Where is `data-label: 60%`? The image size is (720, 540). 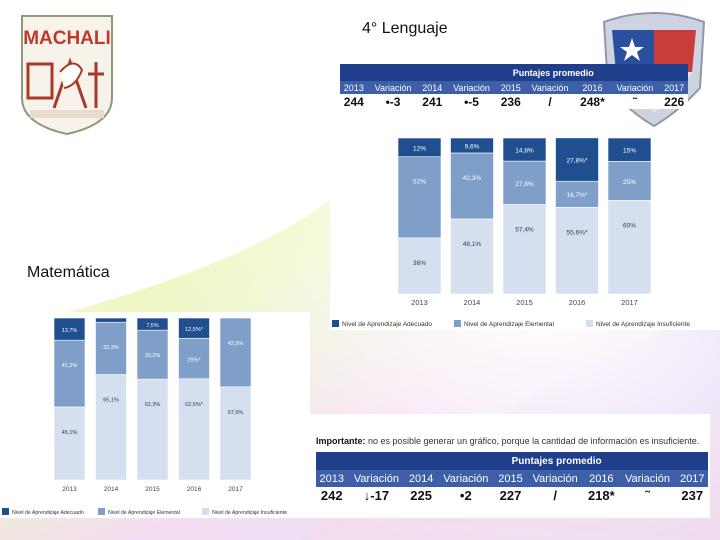
data-label: 60% is located at coordinates (629, 225).